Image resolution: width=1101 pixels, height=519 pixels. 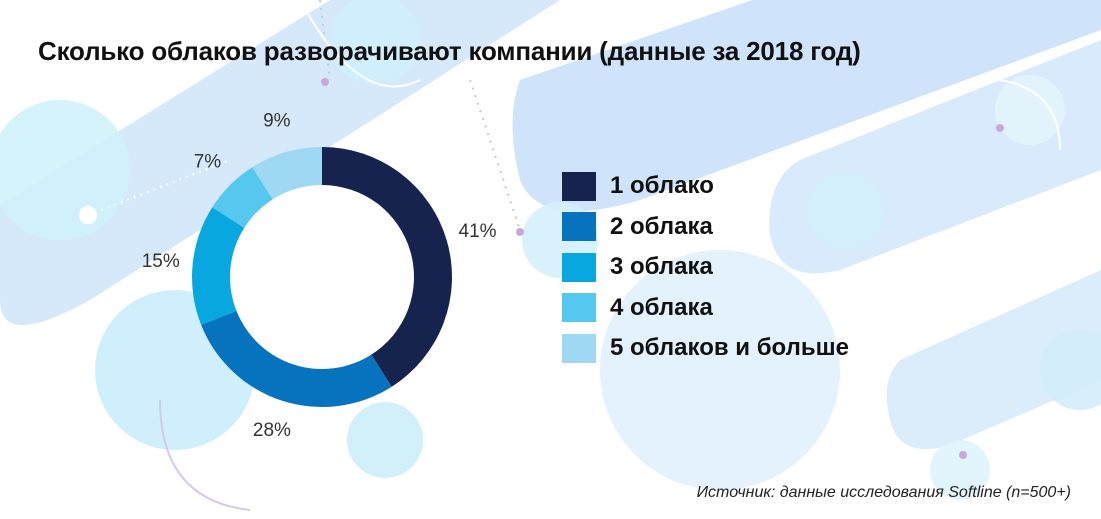 I want to click on legend-item-5: 5 облаков и больше, so click(x=705, y=348).